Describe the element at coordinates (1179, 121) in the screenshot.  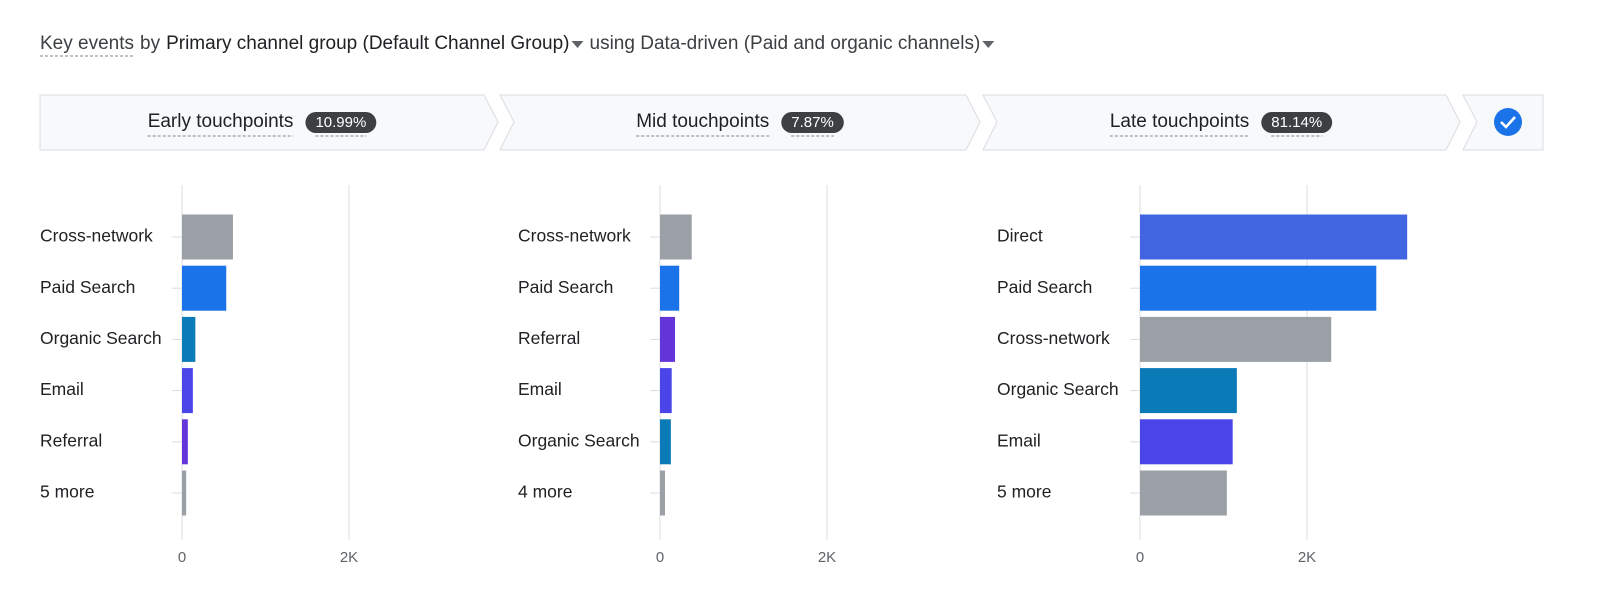
I see `stage-label: Late touchpoints` at that location.